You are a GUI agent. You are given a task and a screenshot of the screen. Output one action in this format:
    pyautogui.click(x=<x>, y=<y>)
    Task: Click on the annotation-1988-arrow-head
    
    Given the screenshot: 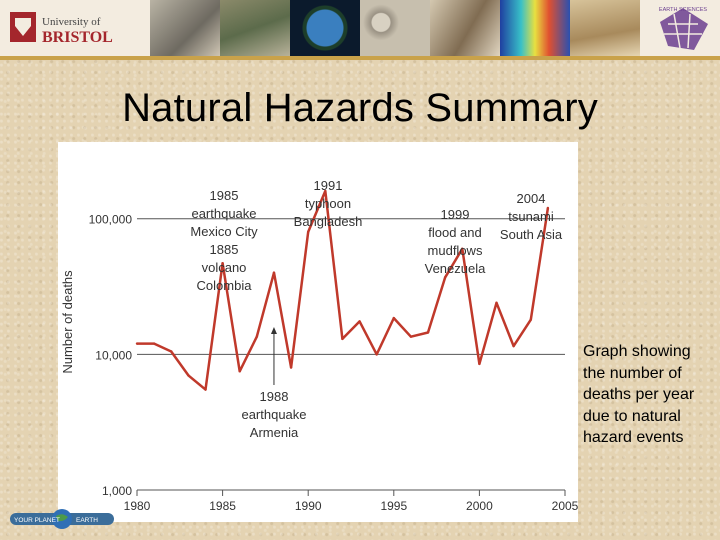 What is the action you would take?
    pyautogui.click(x=273, y=330)
    